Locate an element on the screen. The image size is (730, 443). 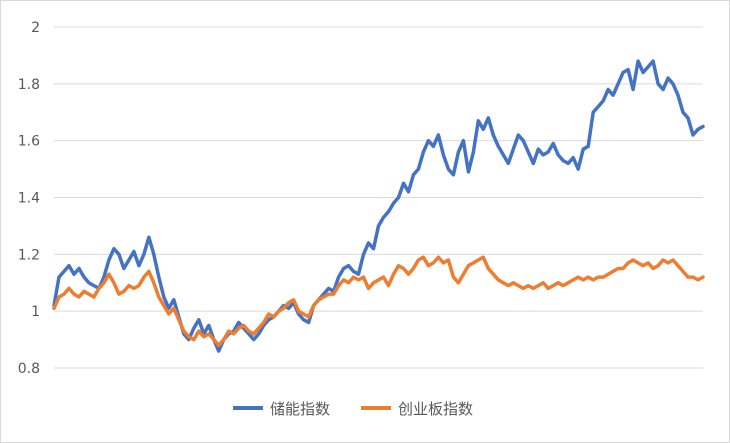
y-axis-tick-labels: 0.8 1 1.2 1.4 1.6 1.8 2 is located at coordinates (29, 198).